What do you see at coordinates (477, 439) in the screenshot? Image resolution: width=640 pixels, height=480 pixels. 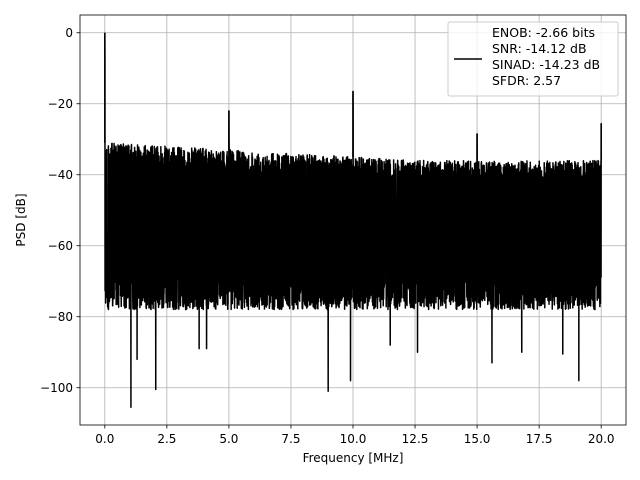 I see `x-tick-label: 15.0` at bounding box center [477, 439].